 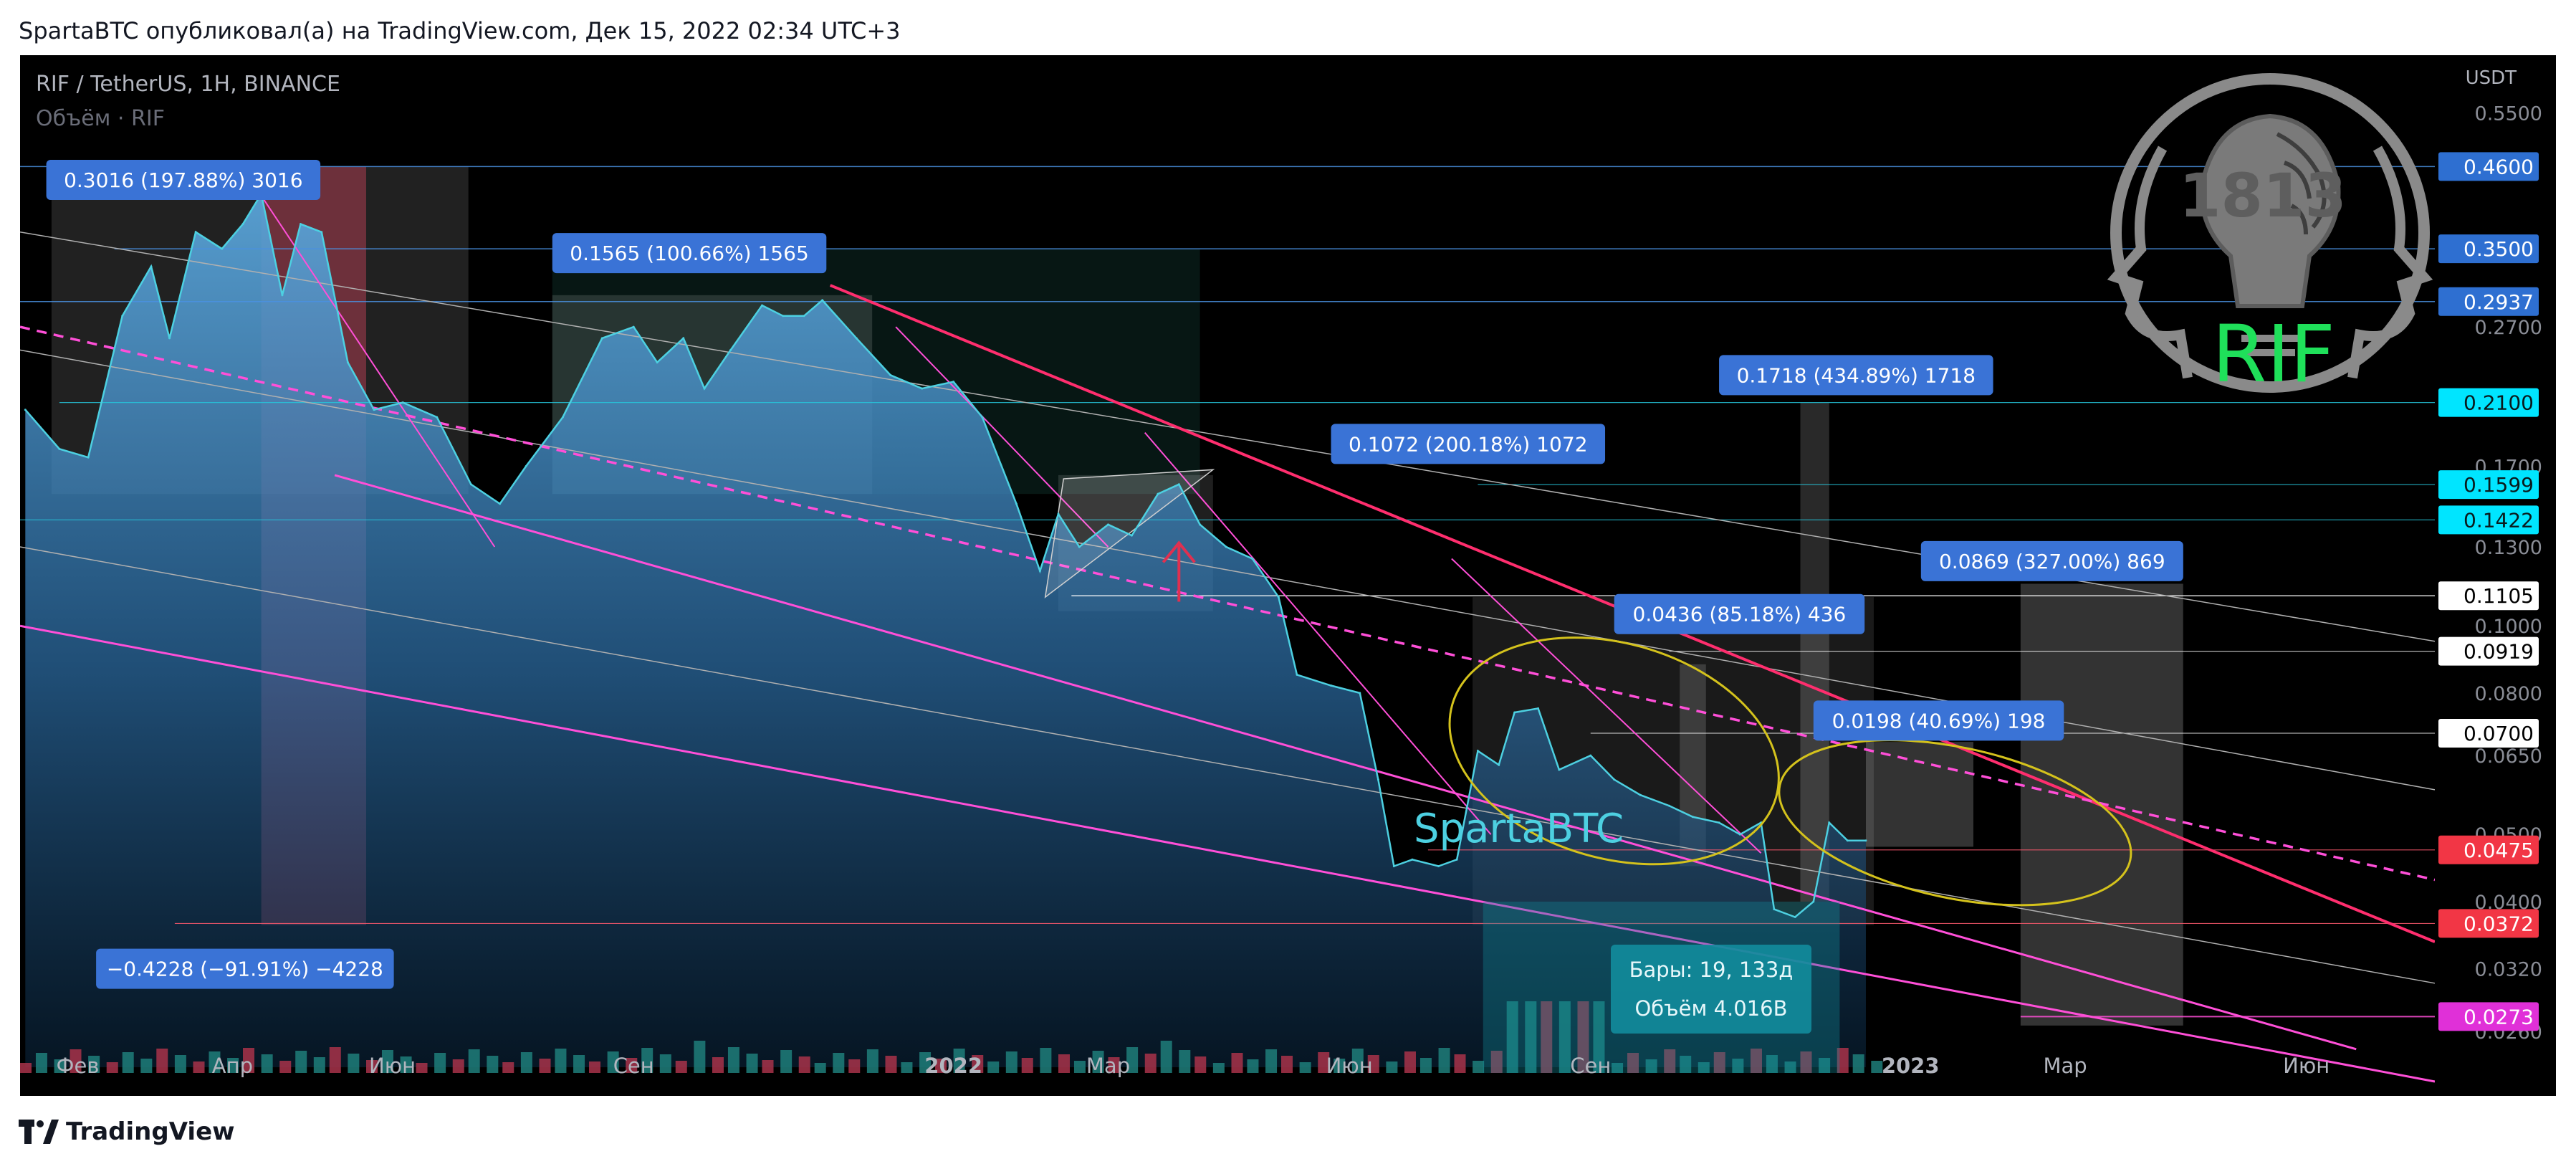 I want to click on price-tag: 0.2937, so click(x=2488, y=301).